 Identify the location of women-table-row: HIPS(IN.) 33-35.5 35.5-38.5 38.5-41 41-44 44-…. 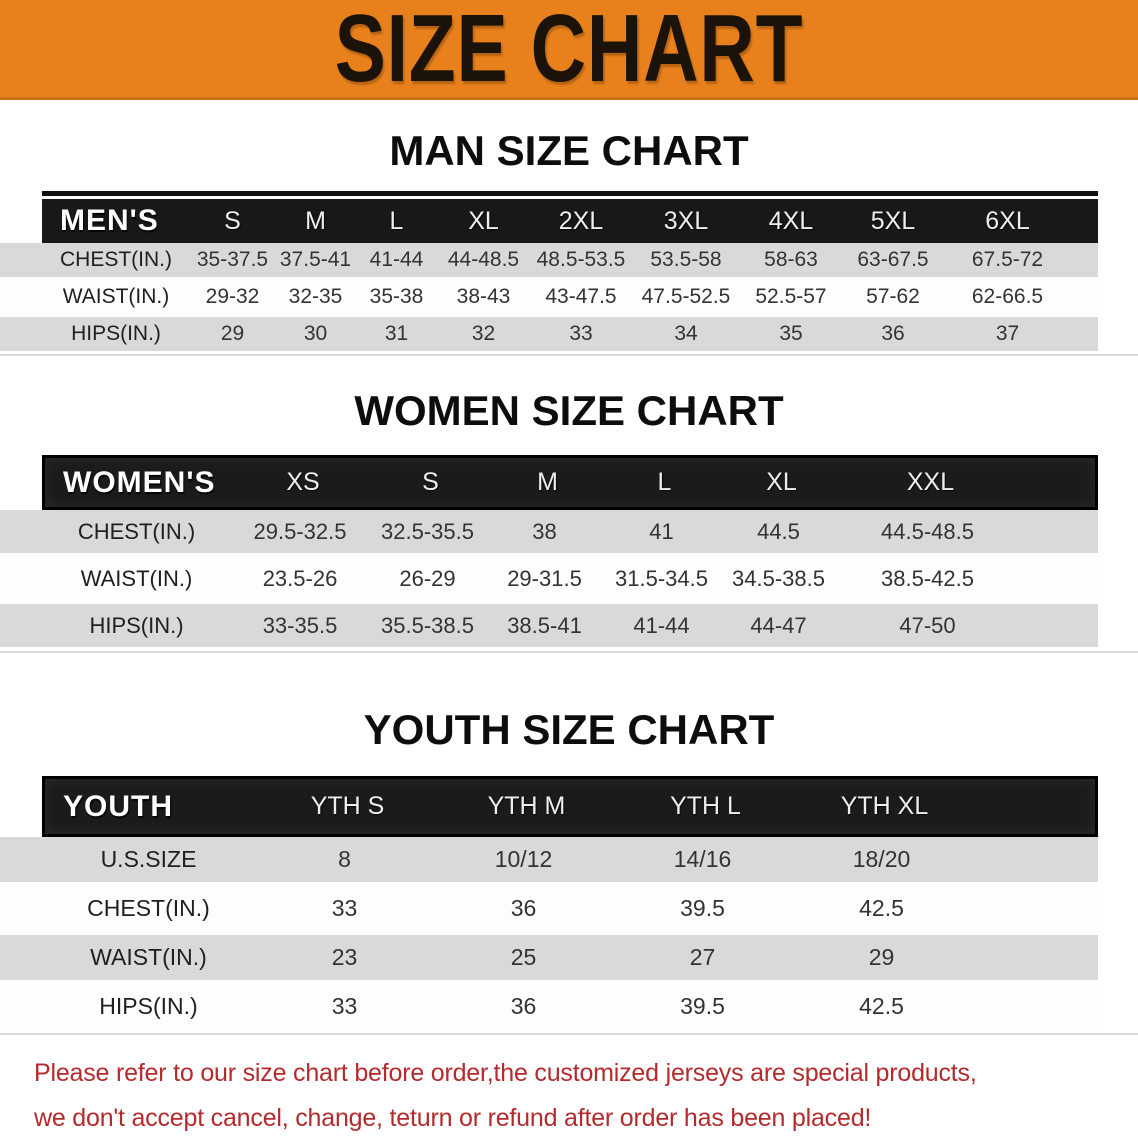
(549, 625).